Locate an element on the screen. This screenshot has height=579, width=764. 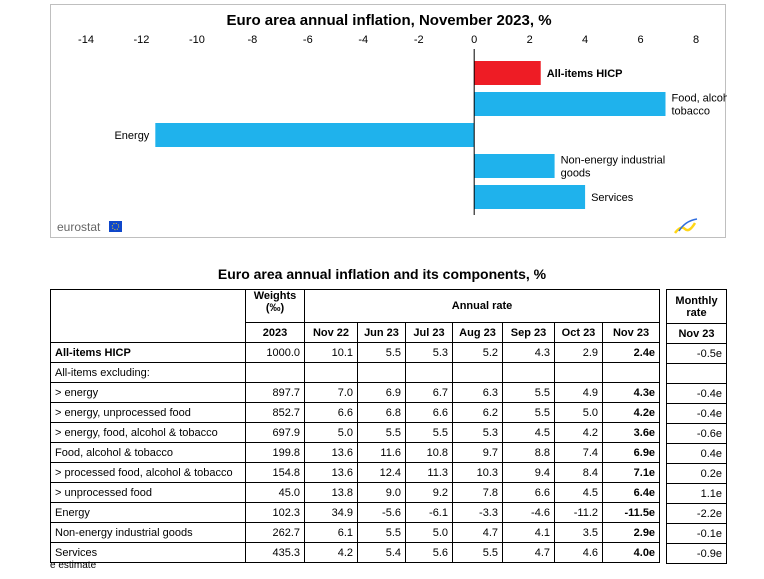
annual-rate-cell: 4.1 is located at coordinates (528, 532).